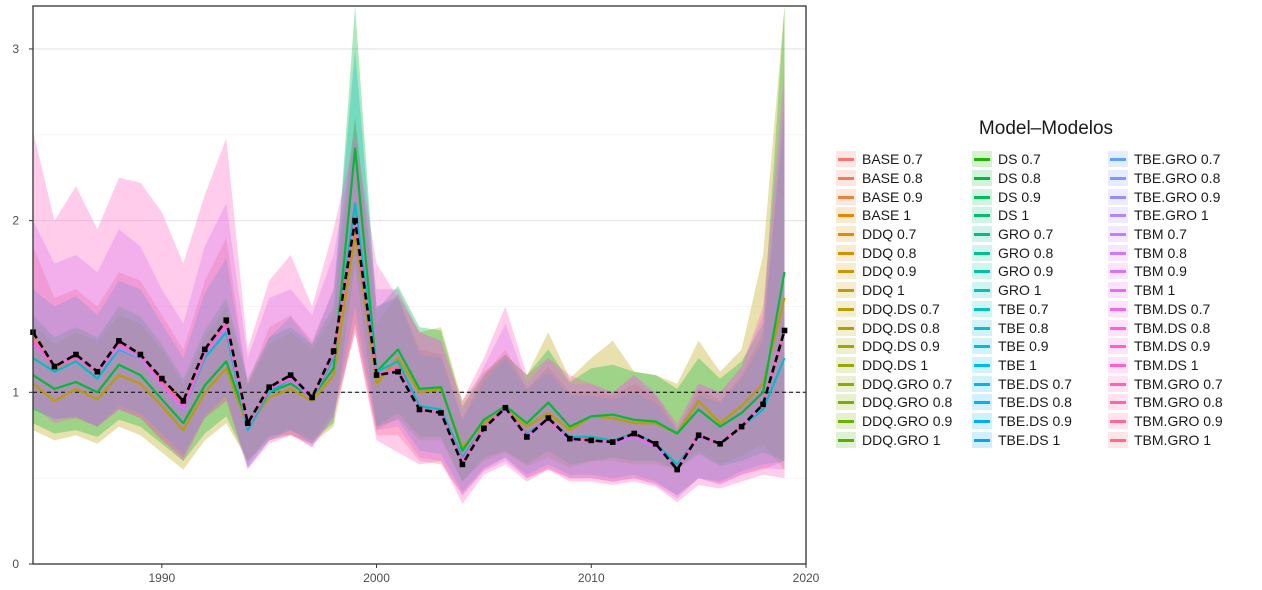  I want to click on legend-item: TBE 0.7, so click(1036, 309).